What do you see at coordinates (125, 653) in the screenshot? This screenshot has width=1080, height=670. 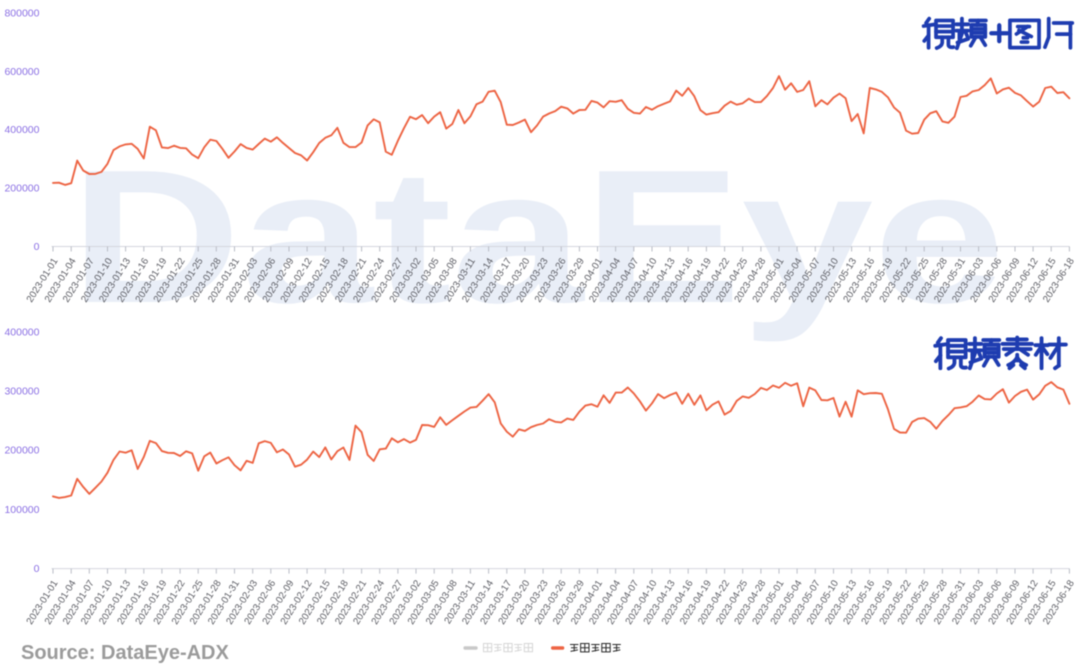 I see `svg-text: Source: DataEye-ADX` at bounding box center [125, 653].